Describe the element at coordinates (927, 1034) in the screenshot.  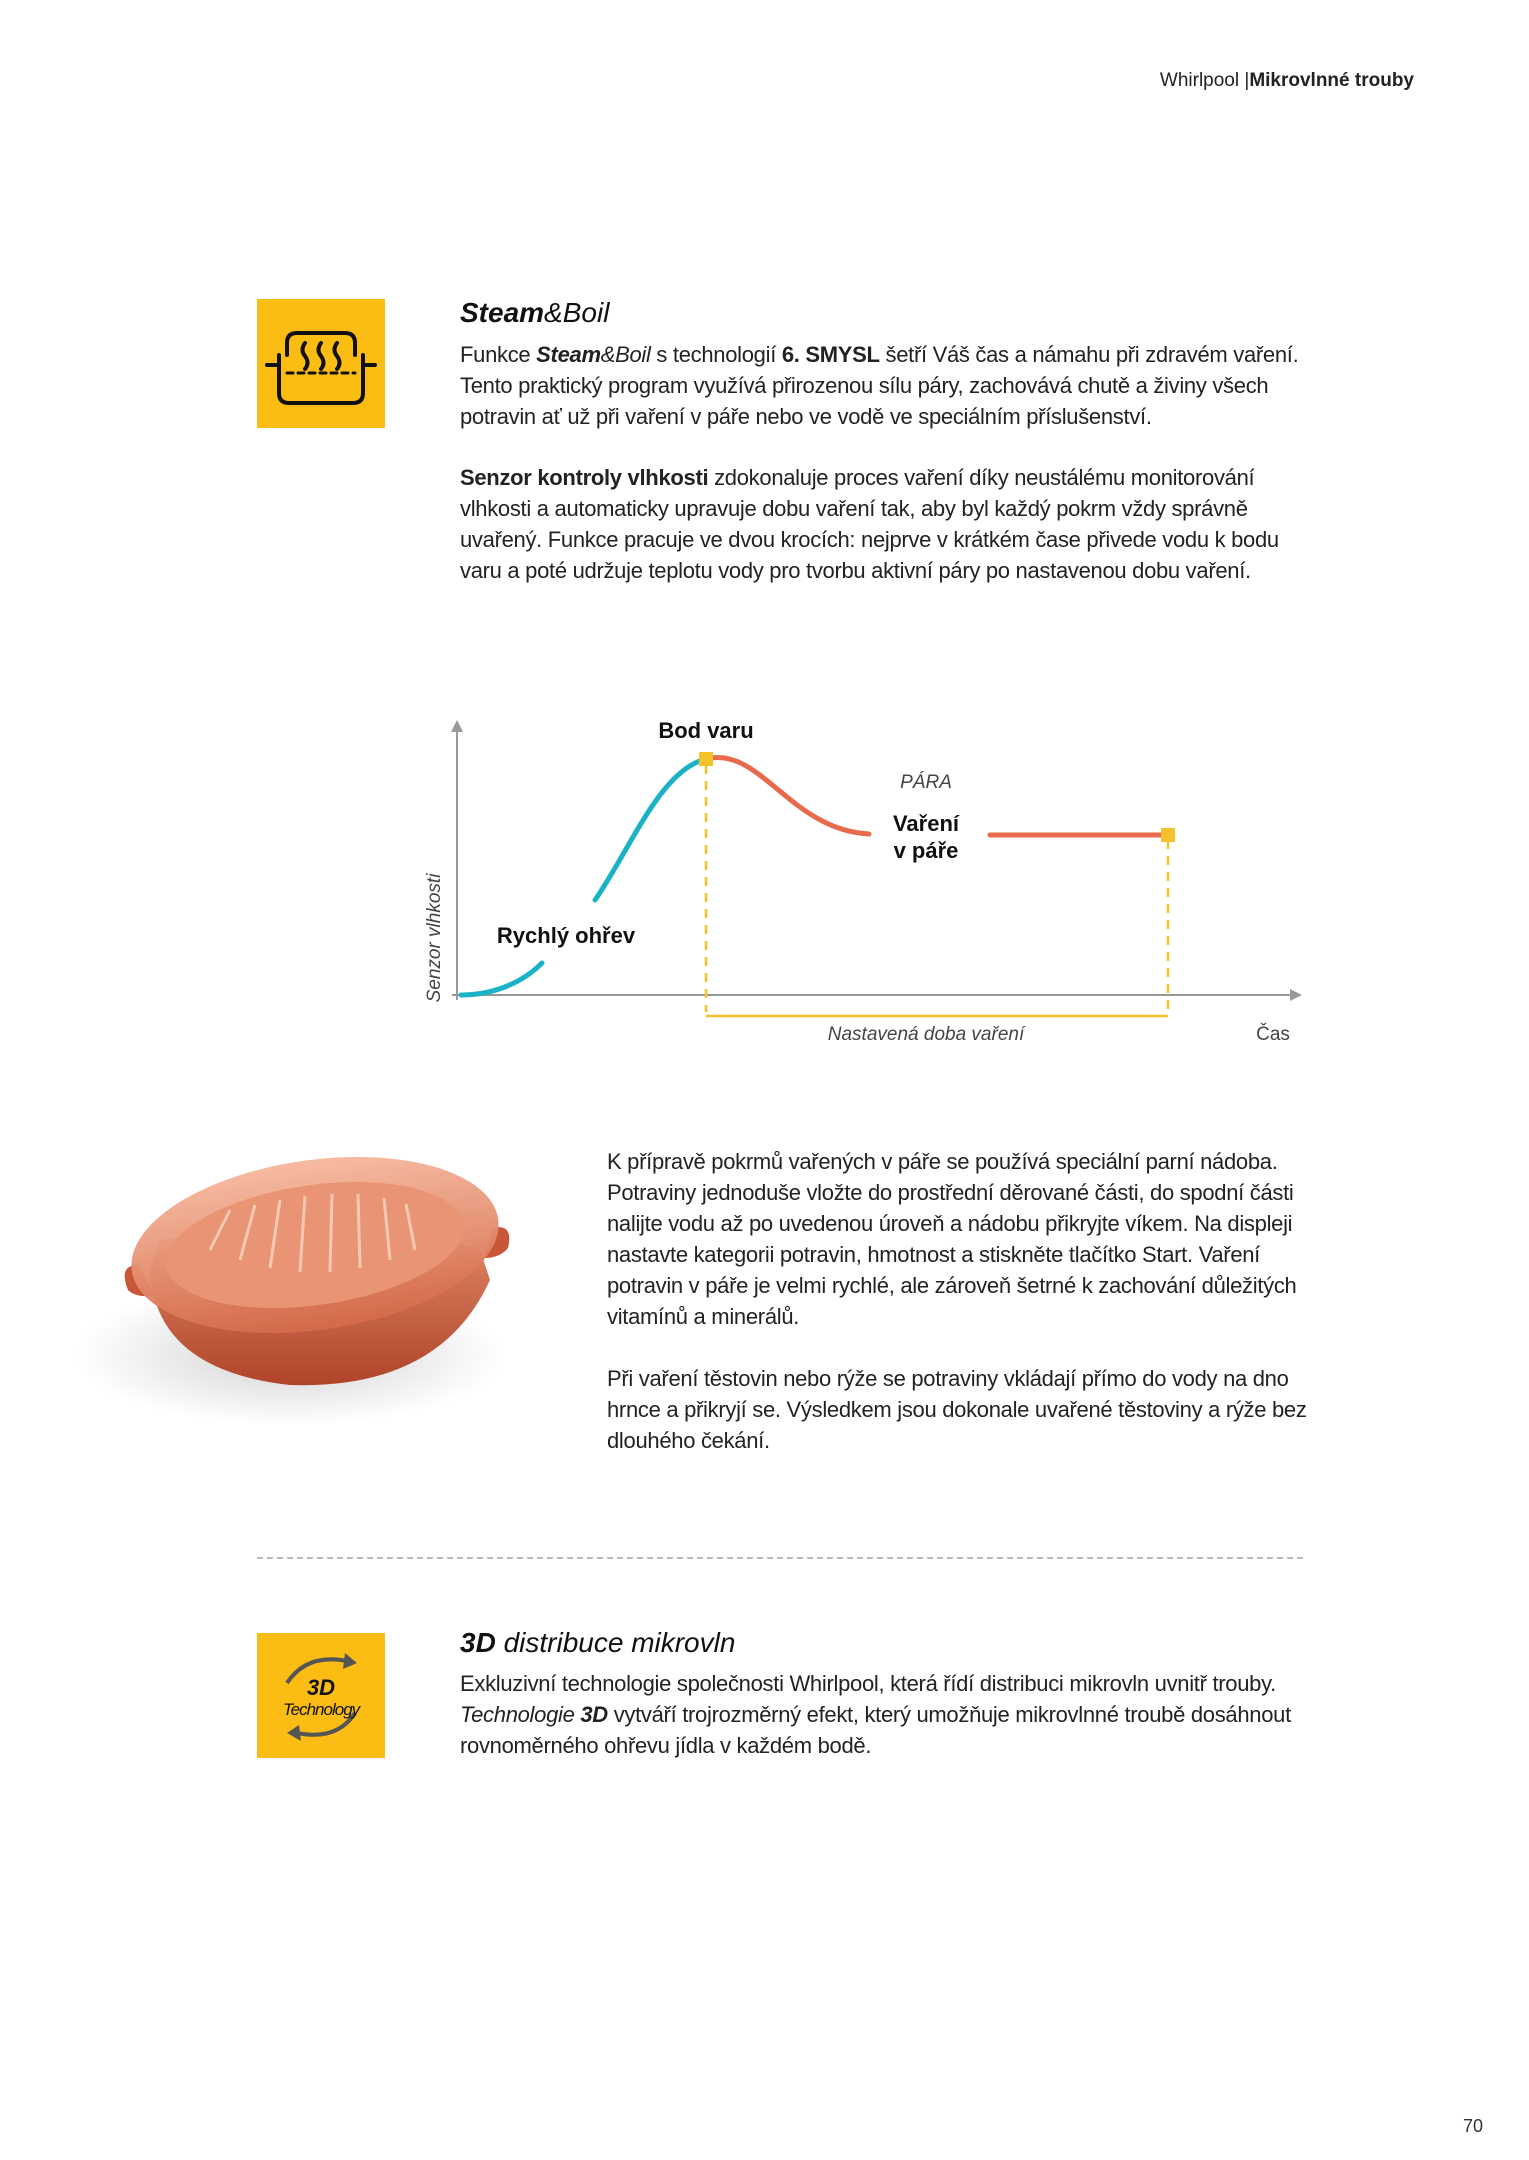
I see `label: Nastavená doba vaření` at that location.